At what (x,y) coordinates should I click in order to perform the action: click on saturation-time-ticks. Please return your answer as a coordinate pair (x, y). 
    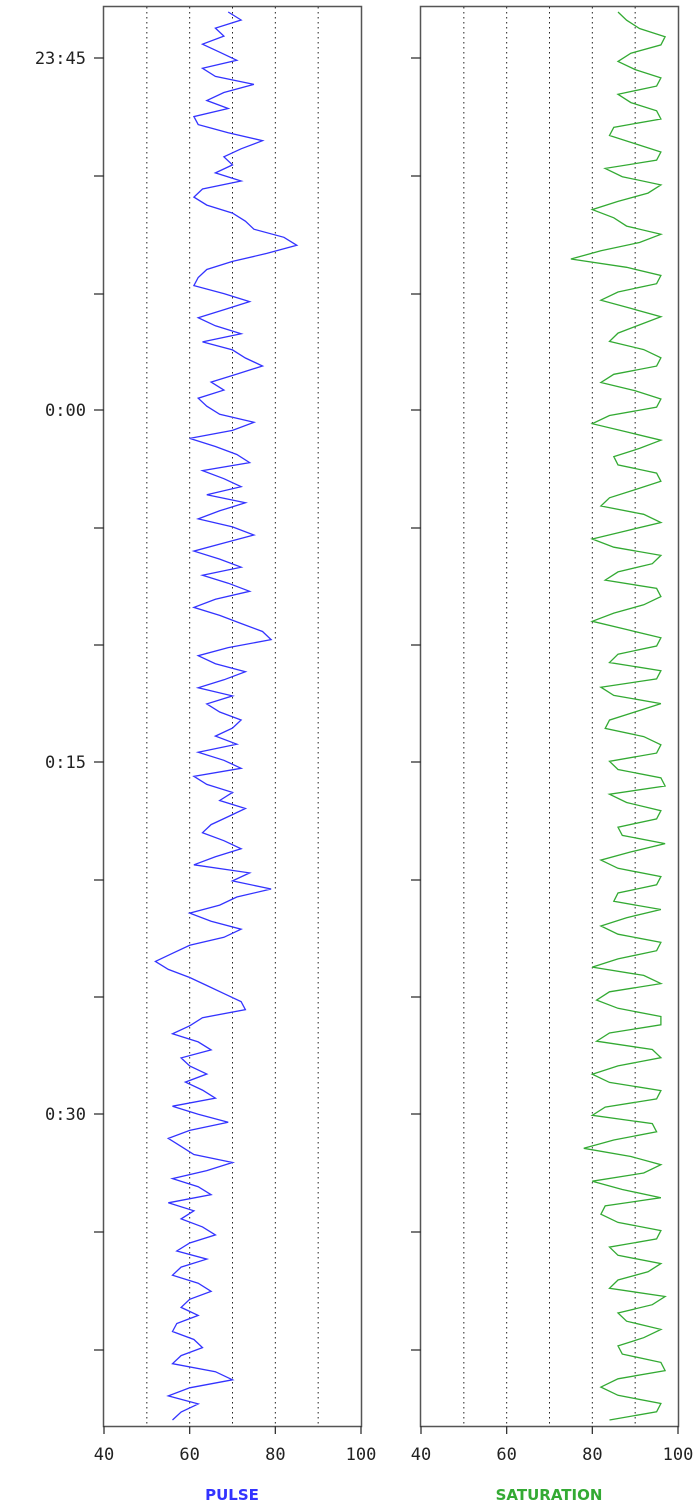
    Looking at the image, I should click on (416, 704).